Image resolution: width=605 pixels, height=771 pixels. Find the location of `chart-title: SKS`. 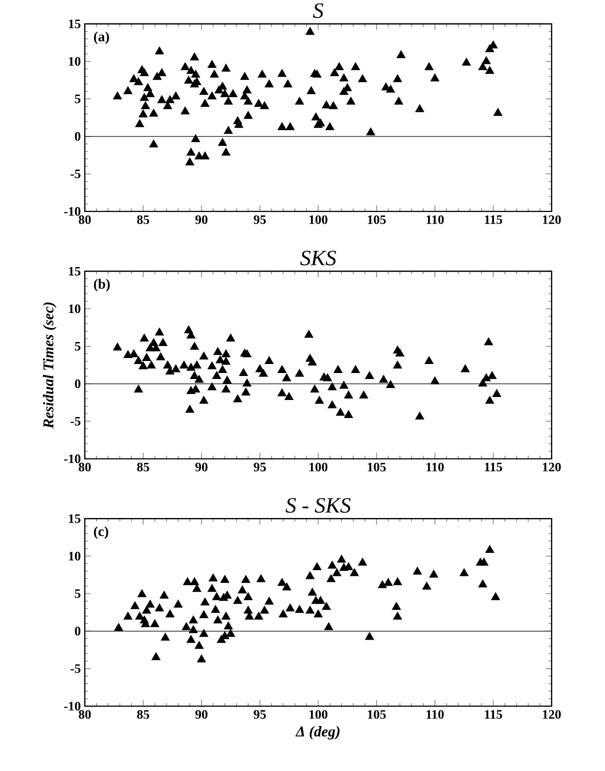

chart-title: SKS is located at coordinates (318, 258).